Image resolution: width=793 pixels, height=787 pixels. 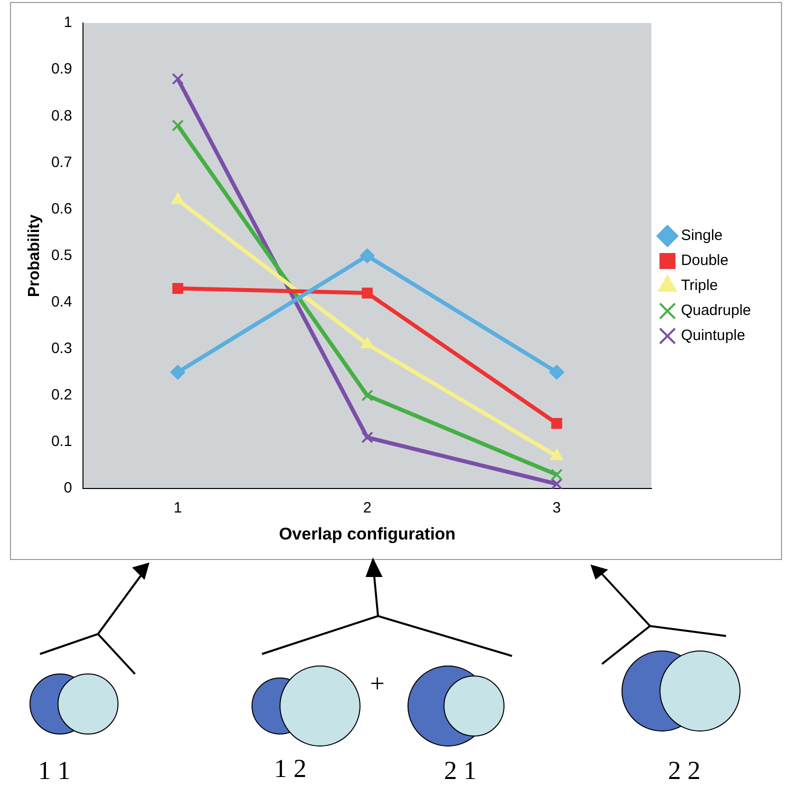 What do you see at coordinates (35, 256) in the screenshot?
I see `y-axis-title: Probability` at bounding box center [35, 256].